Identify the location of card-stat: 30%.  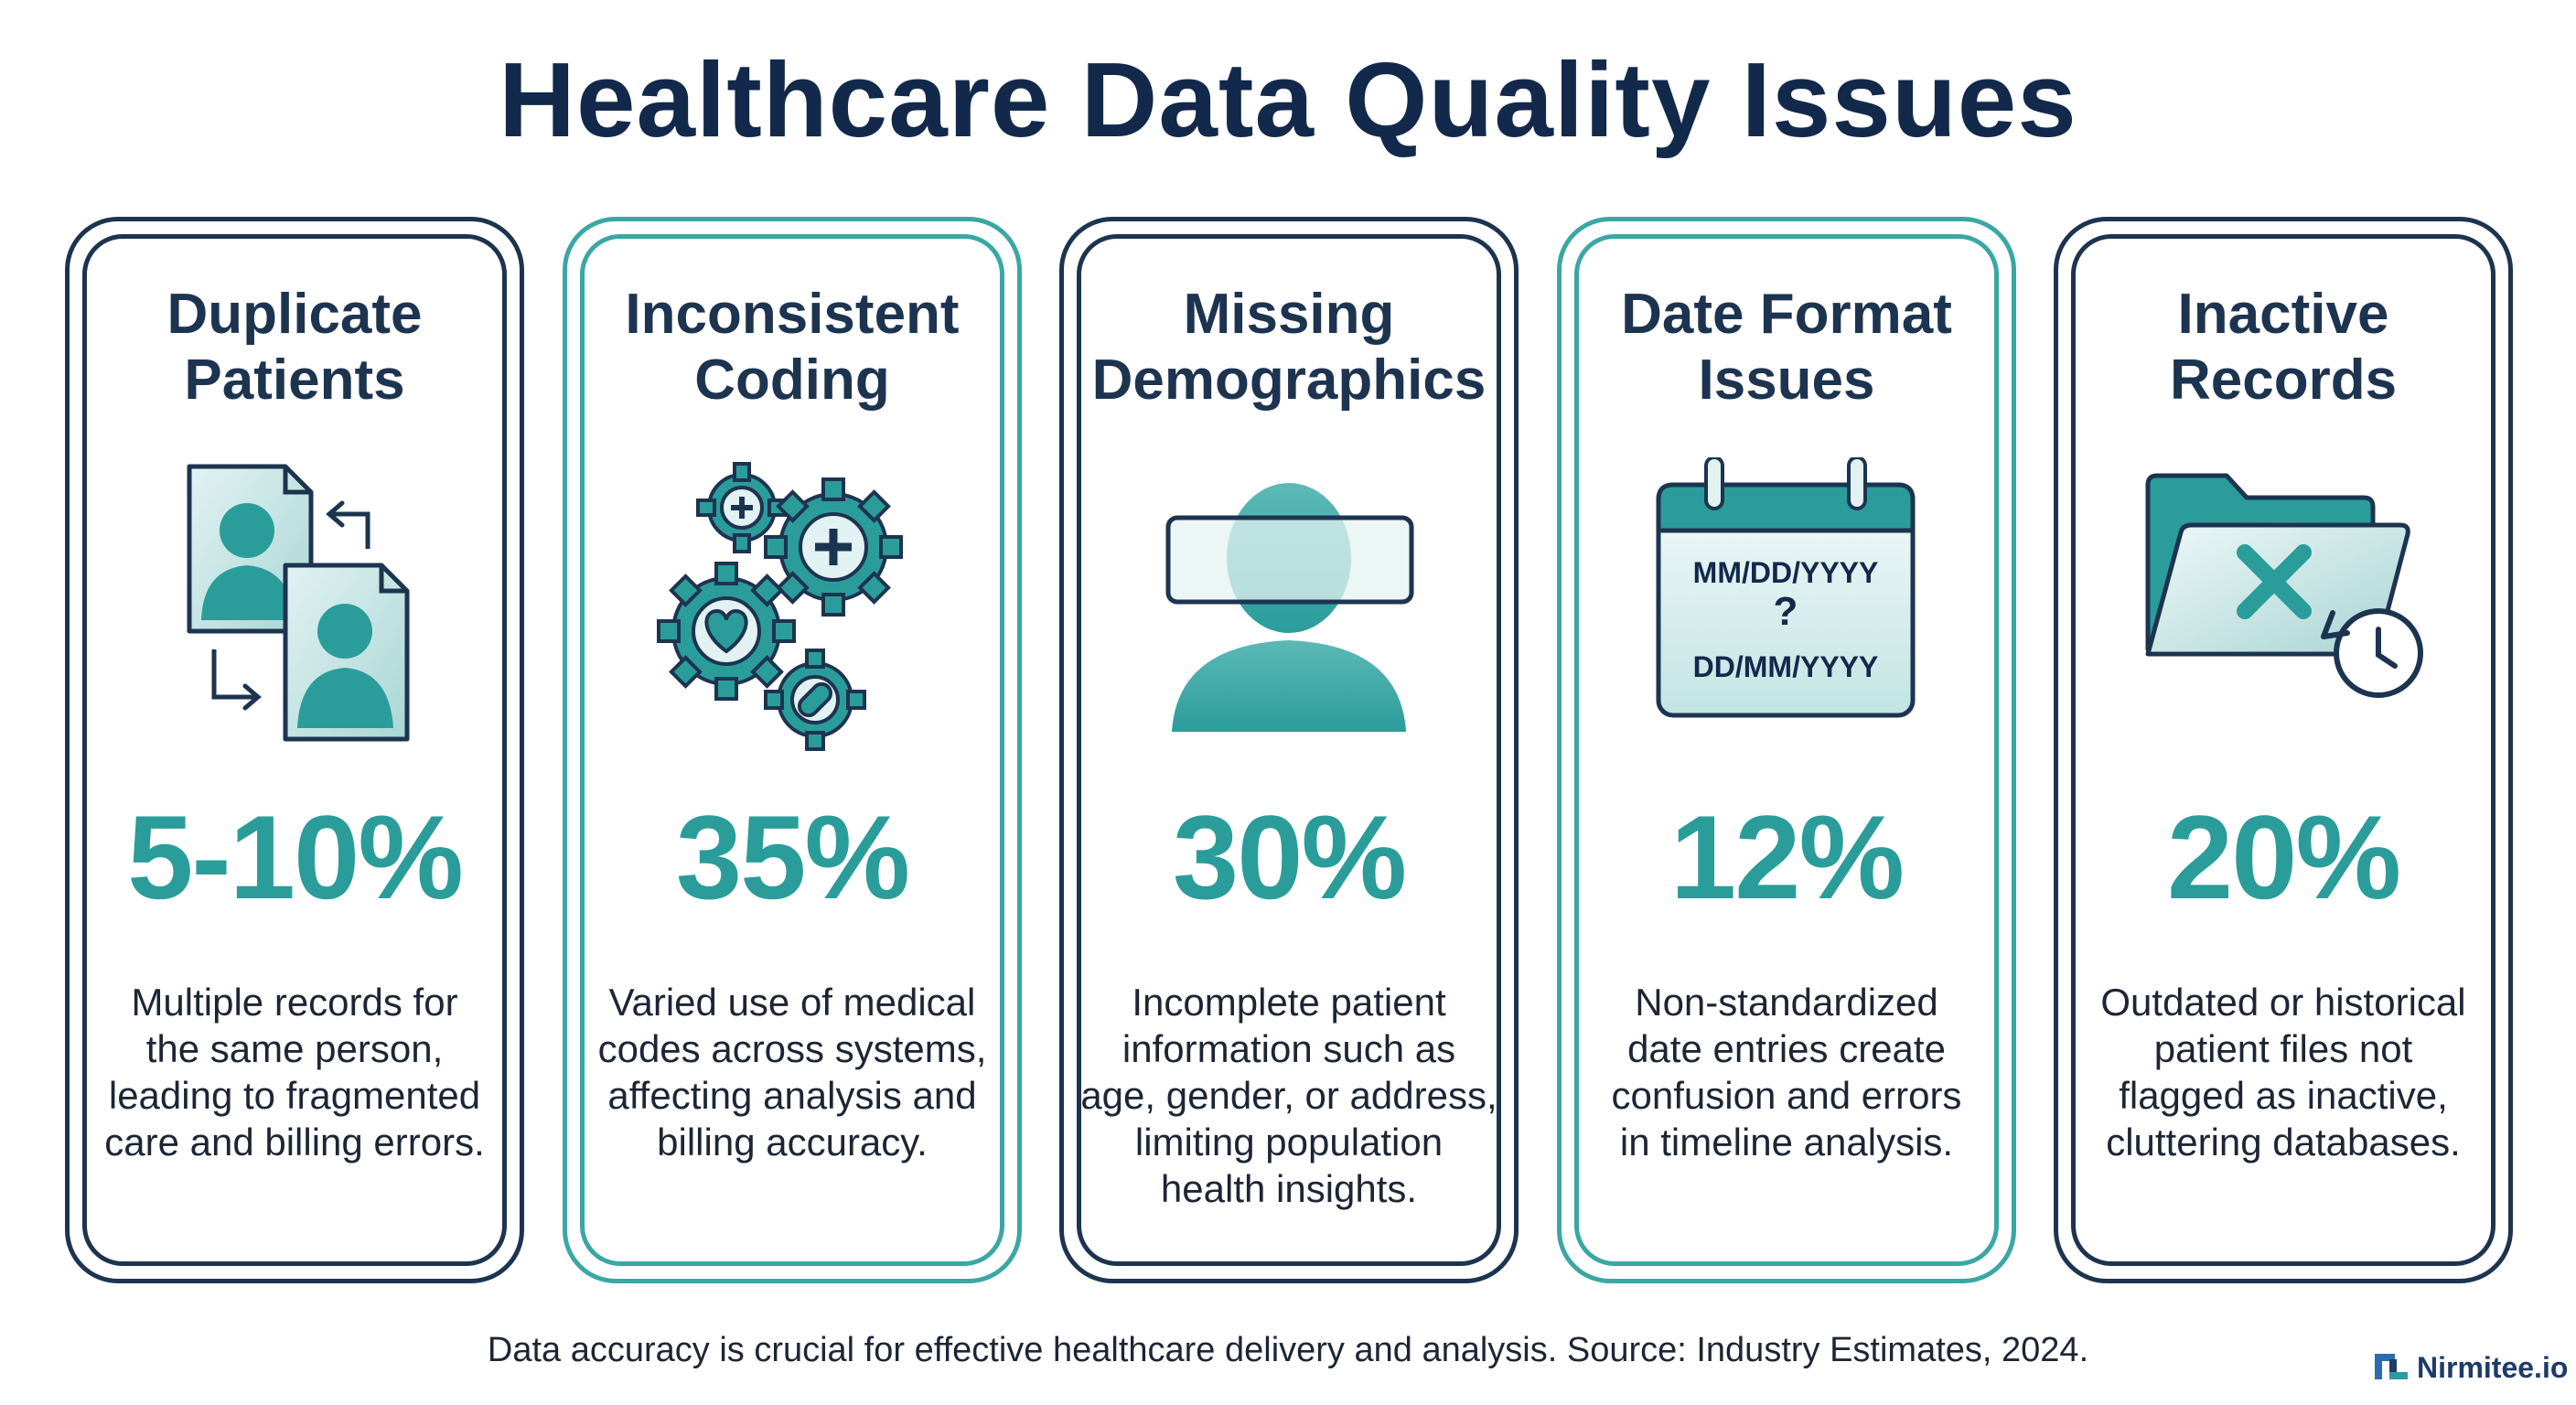
(1290, 857).